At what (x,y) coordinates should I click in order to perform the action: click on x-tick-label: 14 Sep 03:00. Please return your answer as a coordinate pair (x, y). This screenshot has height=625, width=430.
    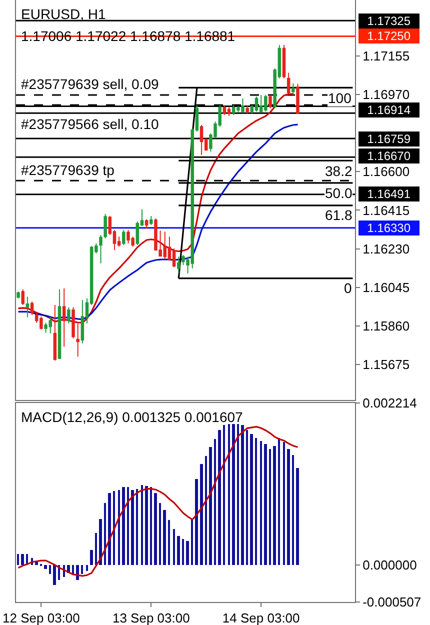
    Looking at the image, I should click on (261, 617).